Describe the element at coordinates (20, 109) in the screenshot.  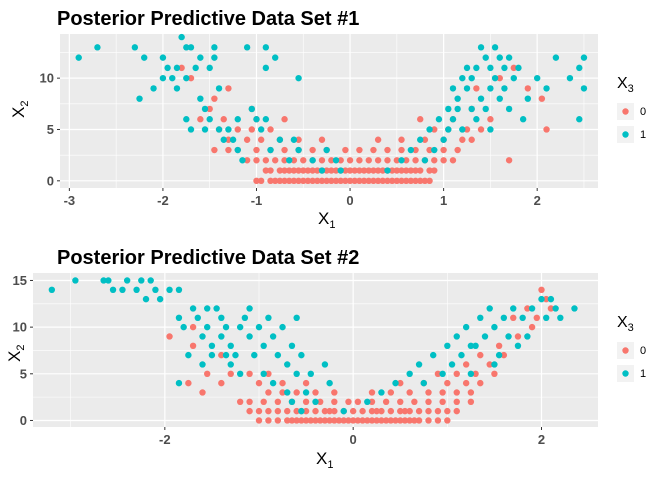
I see `y-axis-label-1: X2` at that location.